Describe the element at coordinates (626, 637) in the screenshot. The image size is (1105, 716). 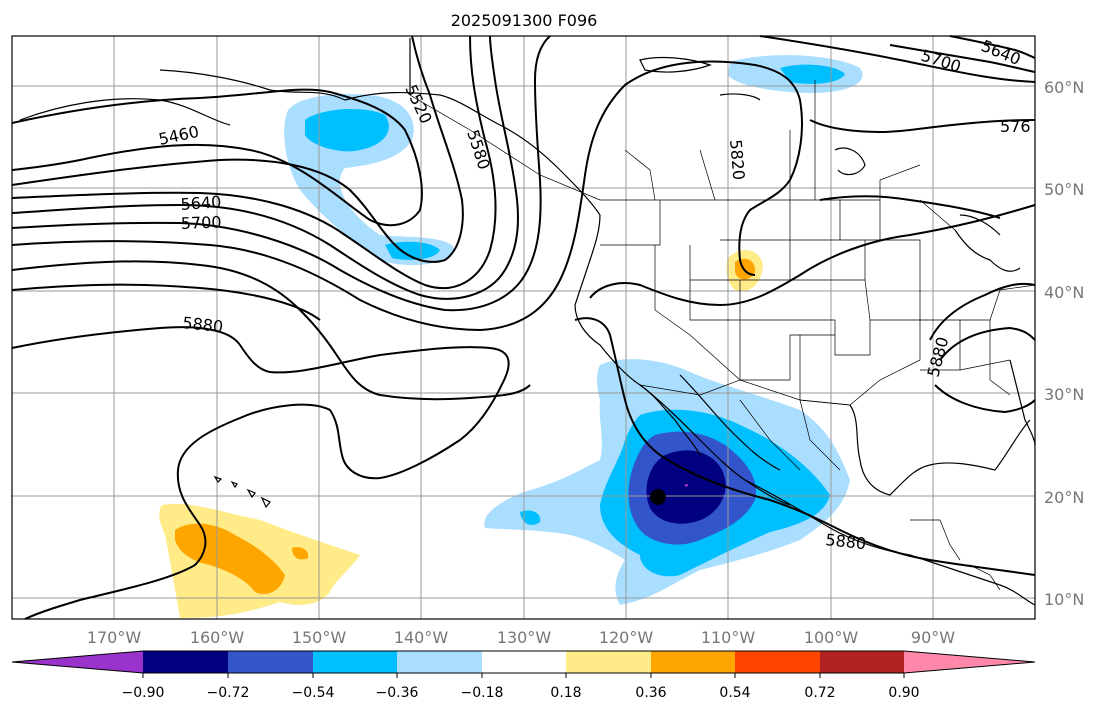
I see `lon-label: 120°W` at that location.